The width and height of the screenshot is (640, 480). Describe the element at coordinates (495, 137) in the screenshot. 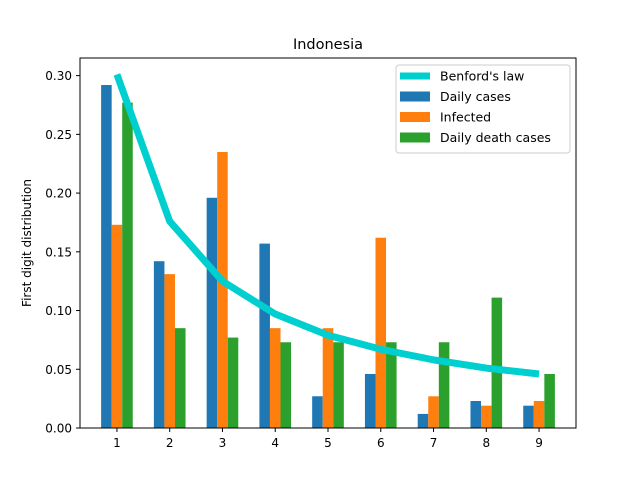

I see `legend-label-daily-death-cases: Daily death cases` at that location.